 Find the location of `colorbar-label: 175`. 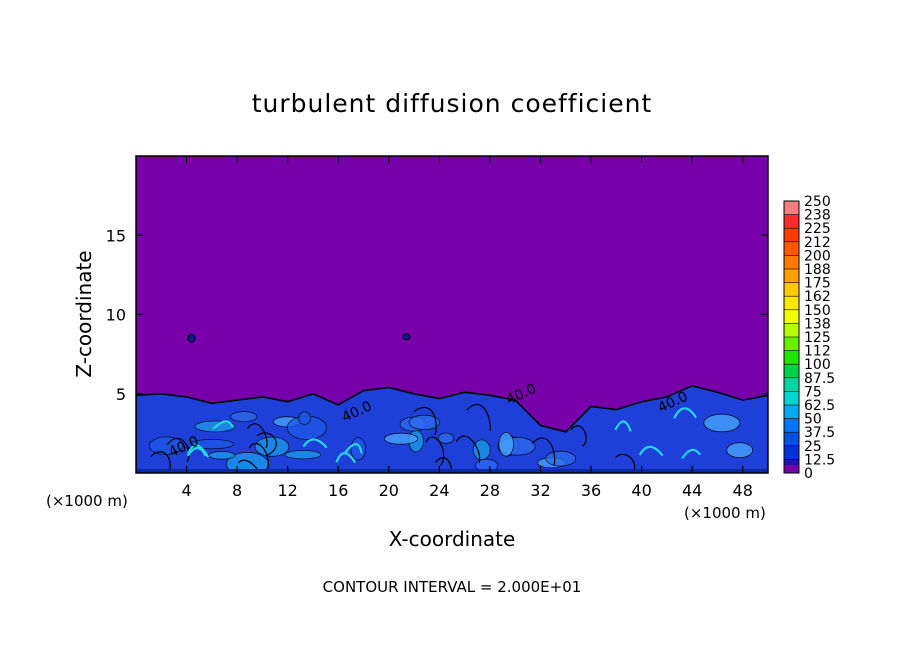

colorbar-label: 175 is located at coordinates (817, 284).